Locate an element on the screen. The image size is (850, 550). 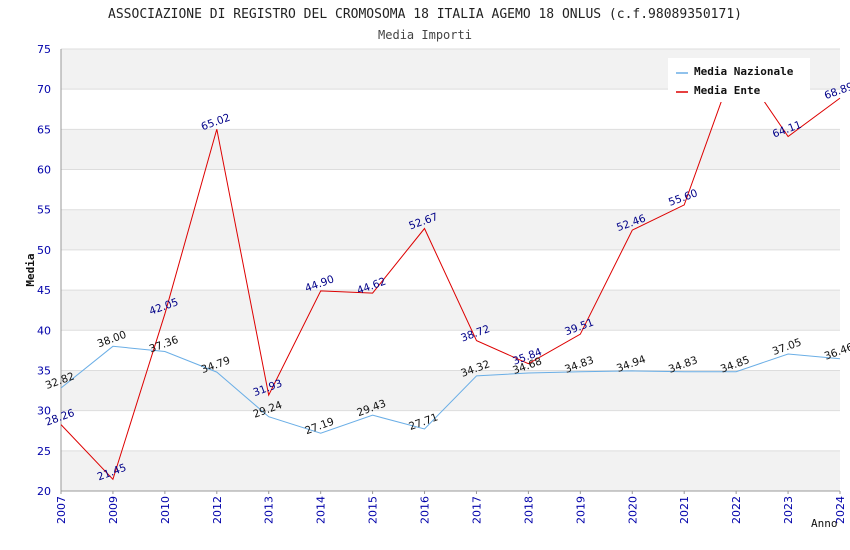
y-tick-label: 25 is located at coordinates (44, 451).